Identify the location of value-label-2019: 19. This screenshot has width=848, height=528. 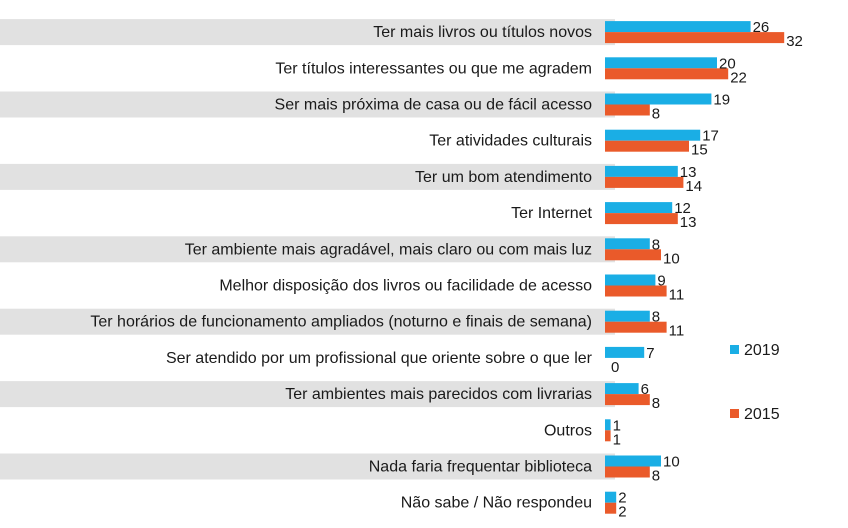
(721, 100).